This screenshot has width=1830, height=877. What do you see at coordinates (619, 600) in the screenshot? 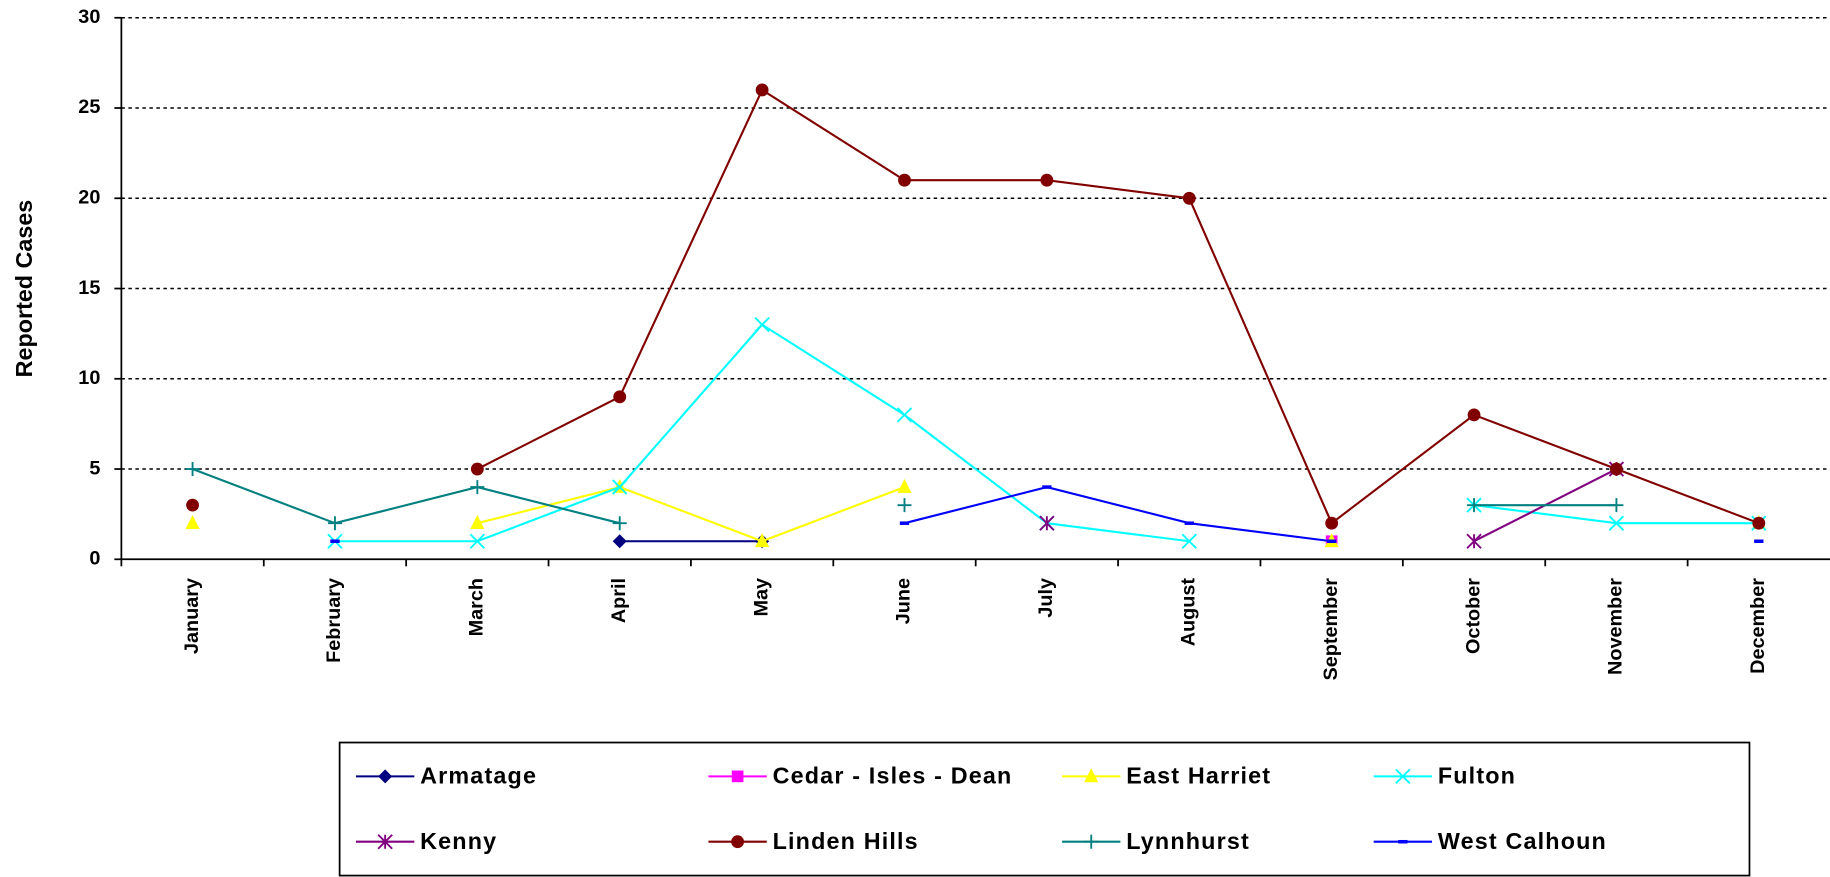
I see `x-tick-label: April` at bounding box center [619, 600].